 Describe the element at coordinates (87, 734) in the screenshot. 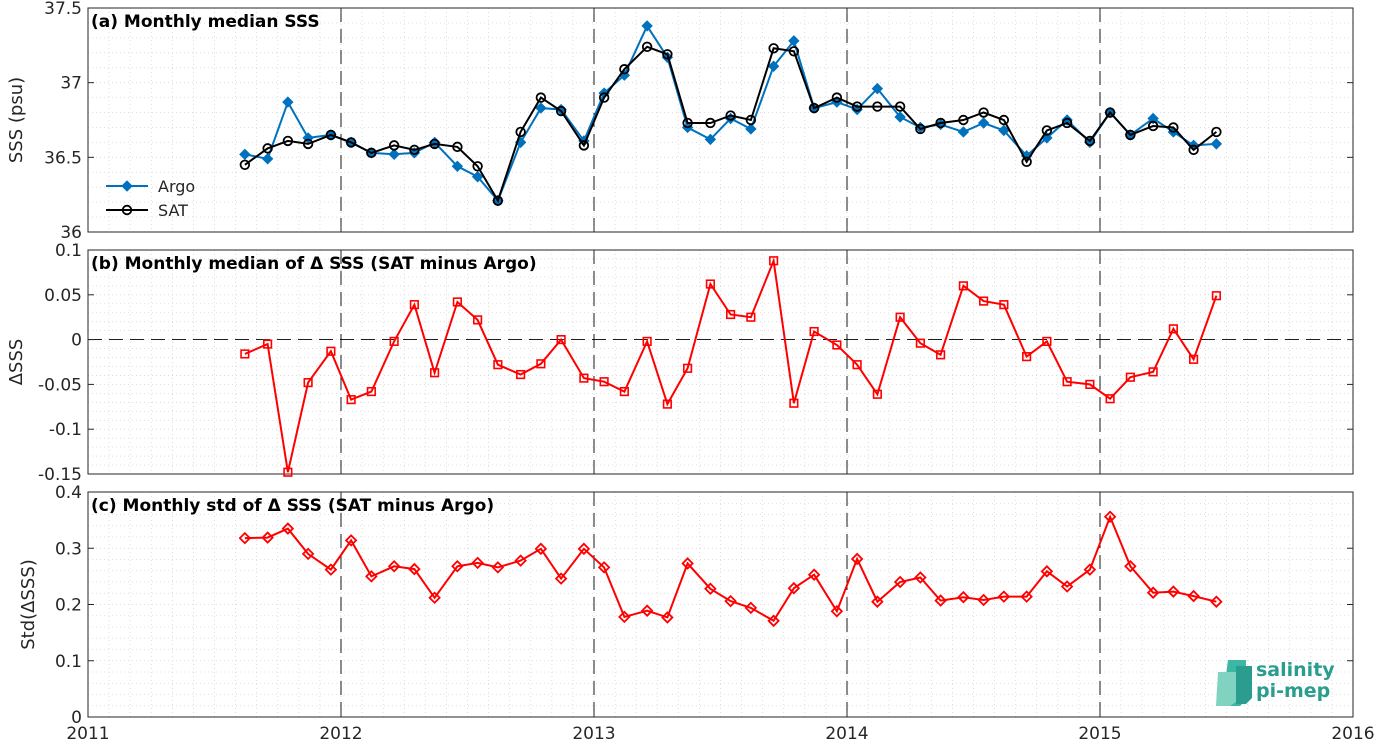

I see `panel-2-xtick-label: 2011` at that location.